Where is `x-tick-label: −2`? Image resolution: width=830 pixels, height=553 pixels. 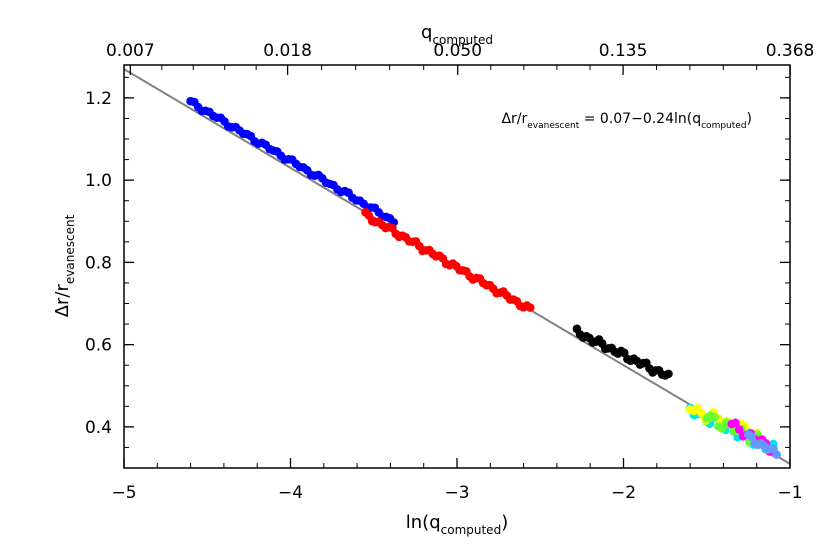 x-tick-label: −2 is located at coordinates (623, 493).